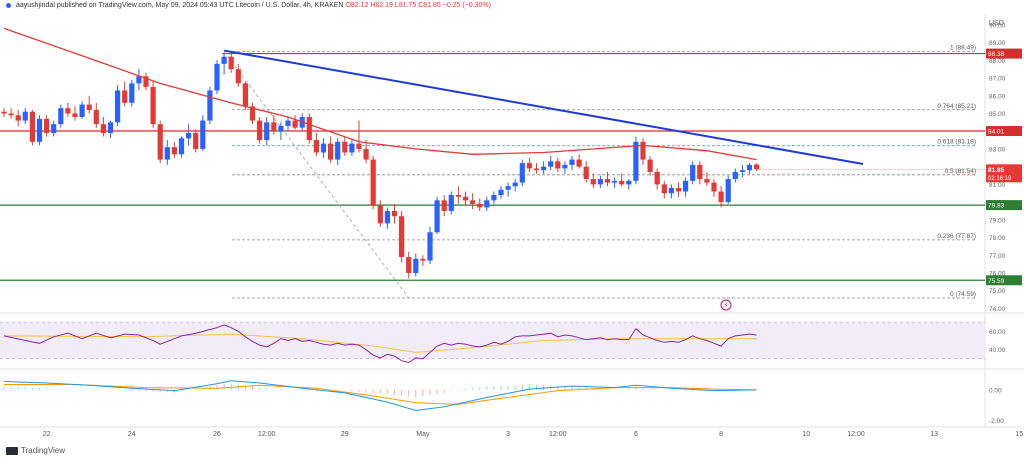 This screenshot has height=461, width=1024. I want to click on time-tick-label: 26, so click(217, 434).